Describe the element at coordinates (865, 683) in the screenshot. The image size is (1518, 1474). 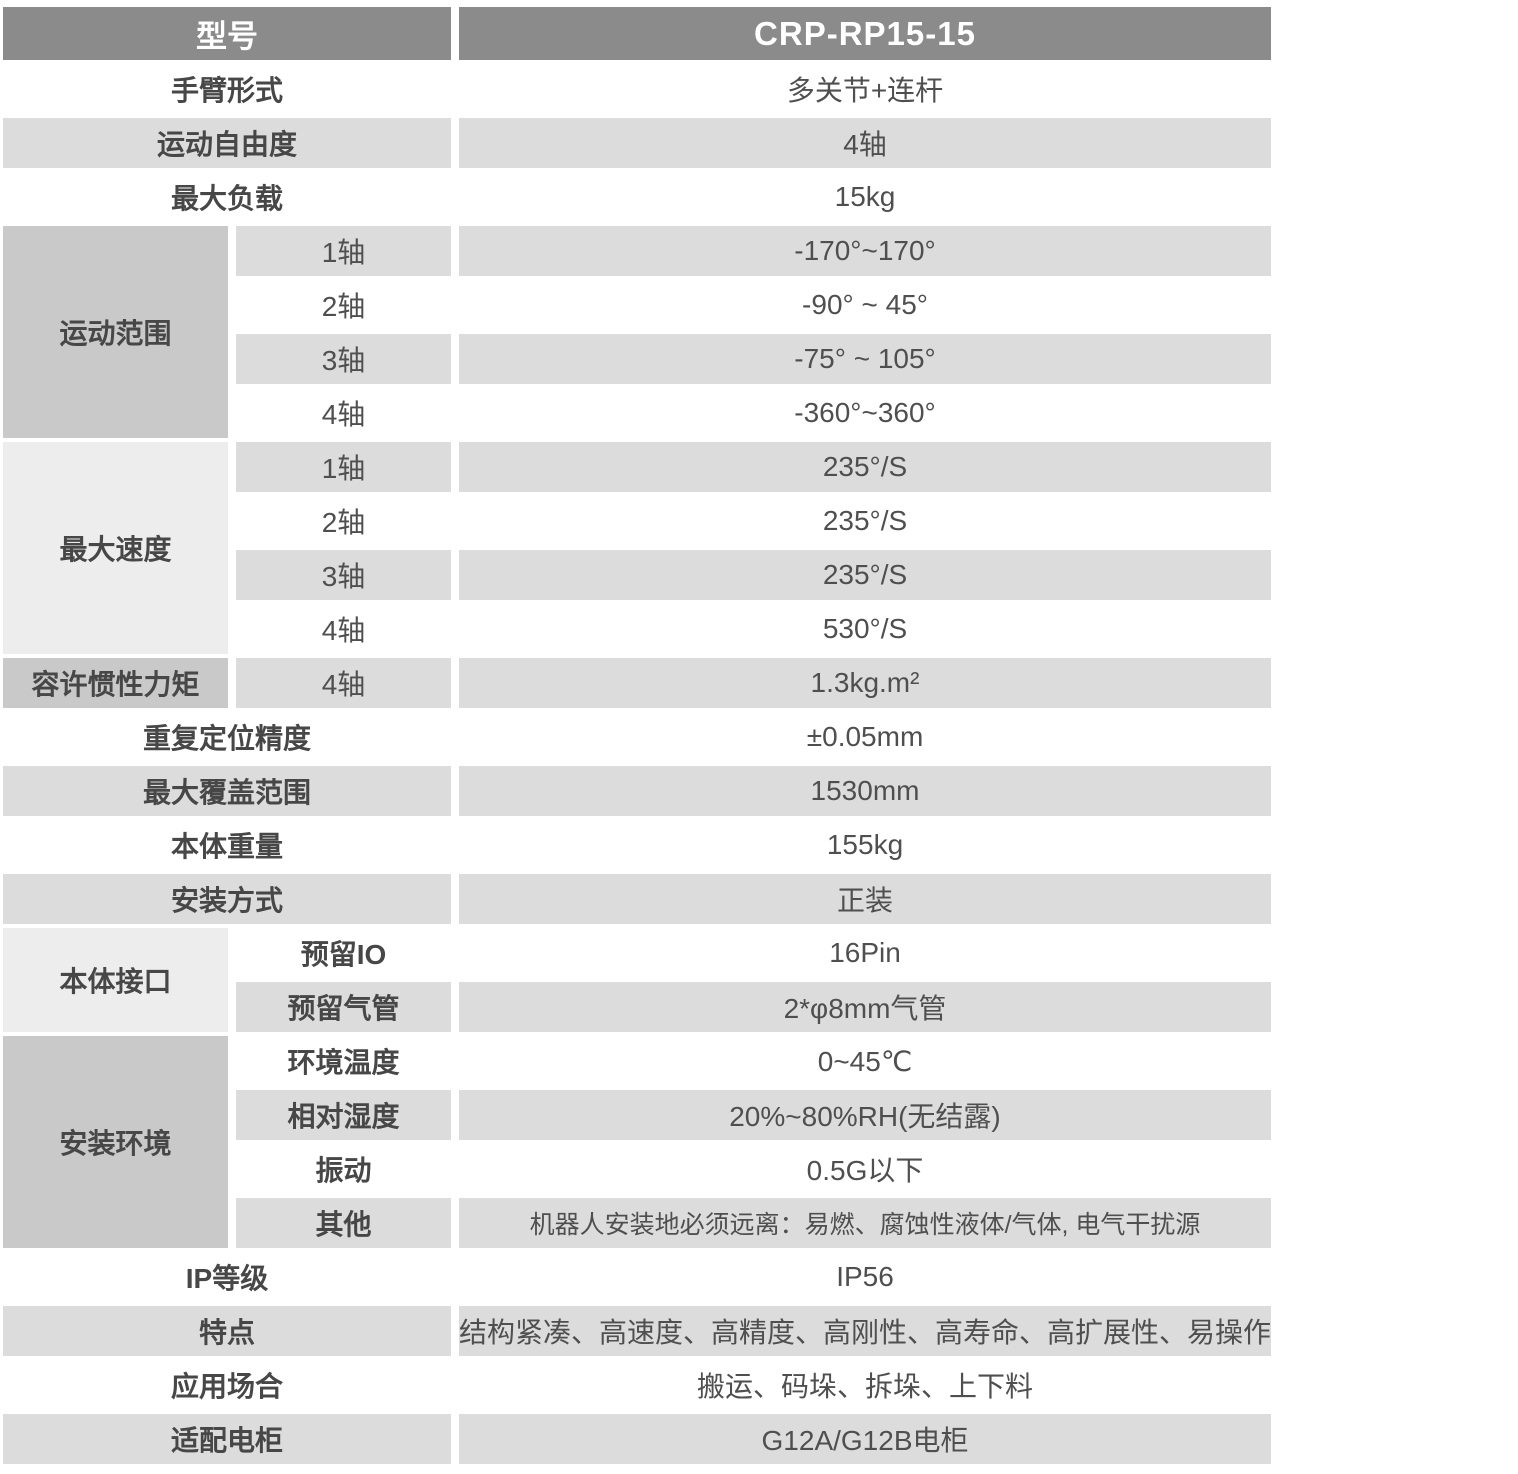
I see `row-value: 1.3kg.m²` at that location.